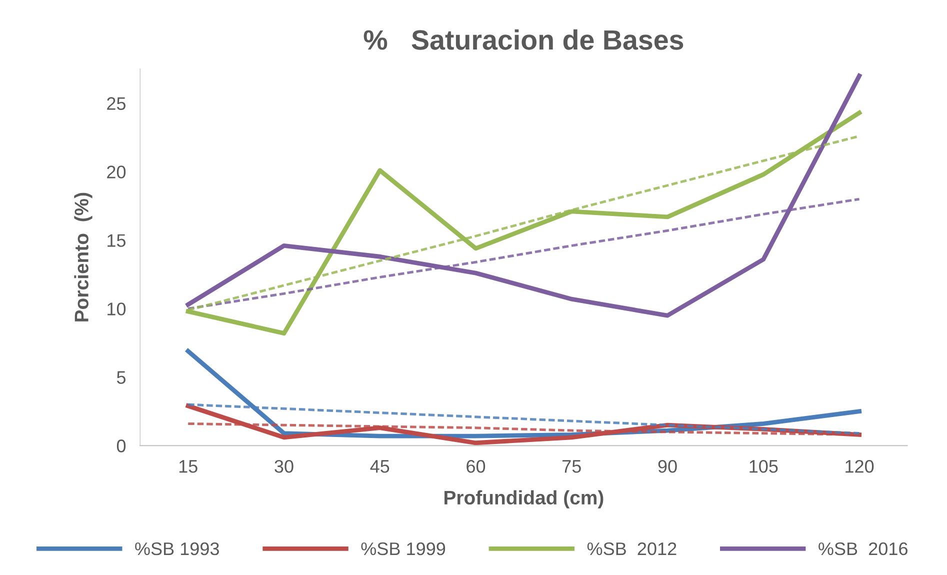 This screenshot has width=947, height=575. Describe the element at coordinates (631, 549) in the screenshot. I see `legend-label: %SB 2012` at that location.